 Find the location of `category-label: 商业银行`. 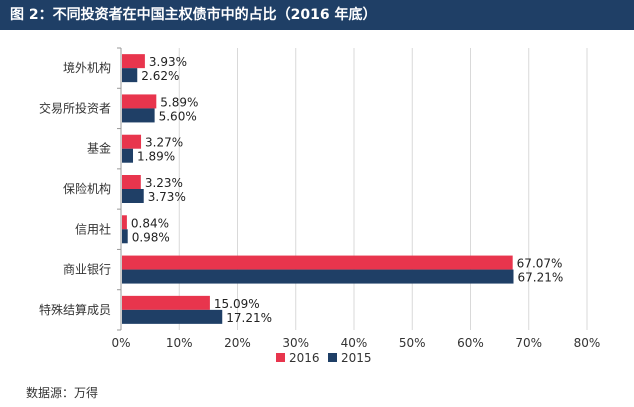

category-label: 商业银行 is located at coordinates (87, 269).